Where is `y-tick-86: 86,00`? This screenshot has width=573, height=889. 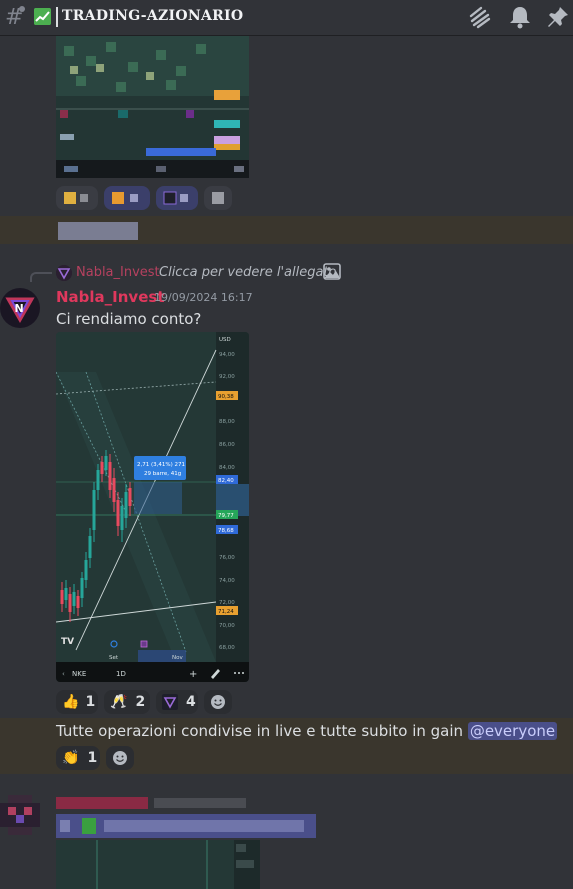 y-tick-86: 86,00 is located at coordinates (227, 445).